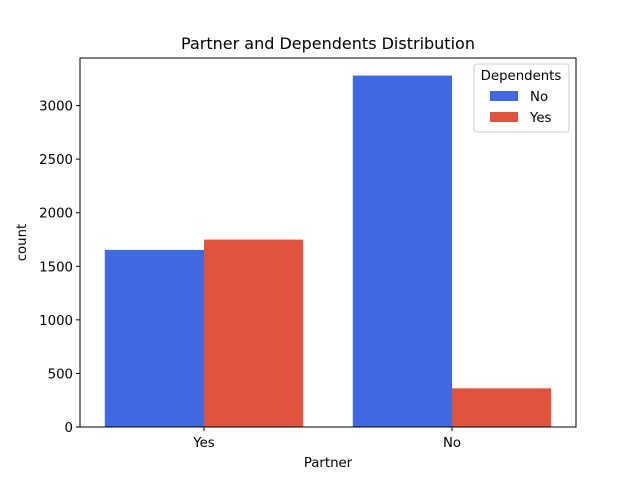  Describe the element at coordinates (154, 338) in the screenshot. I see `bar-yes-no` at that location.